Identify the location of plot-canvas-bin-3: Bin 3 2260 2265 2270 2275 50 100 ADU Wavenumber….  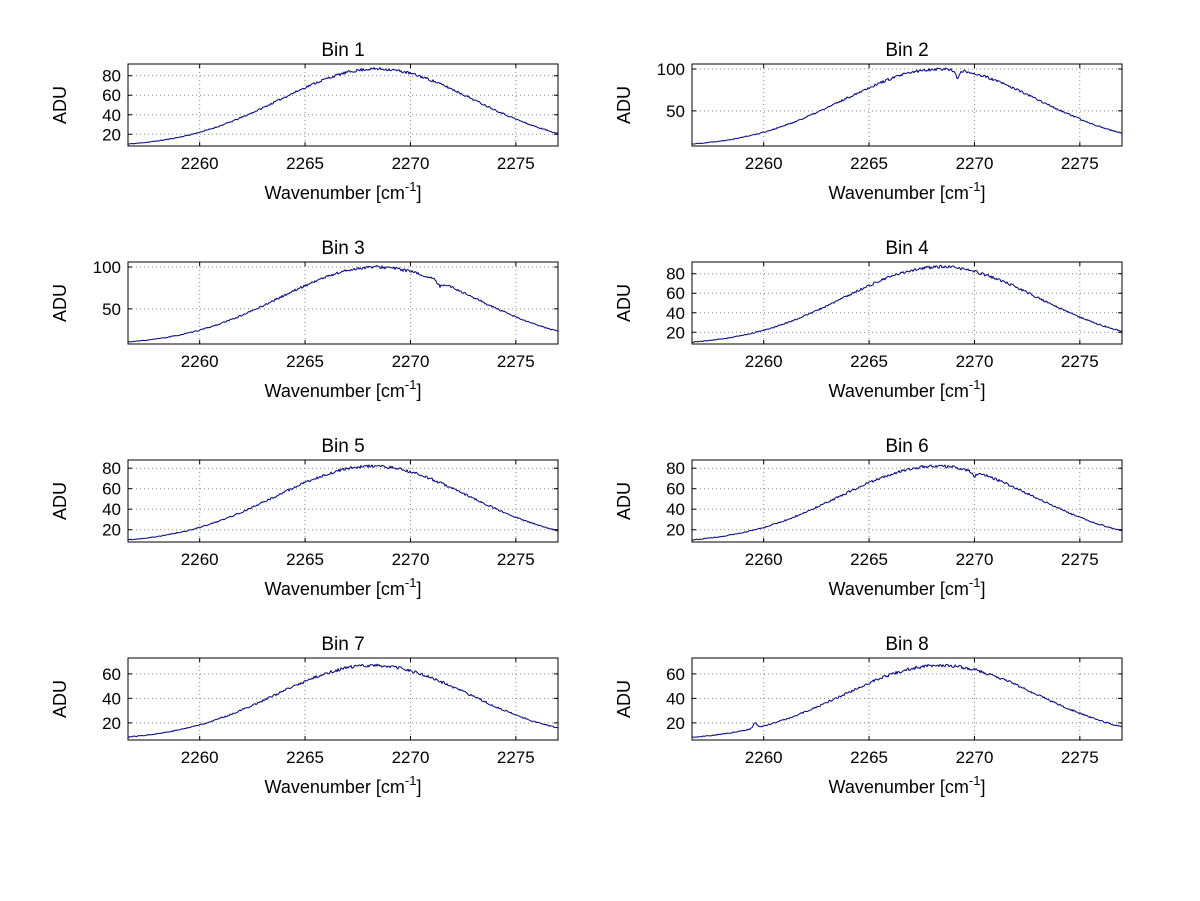
(304, 319).